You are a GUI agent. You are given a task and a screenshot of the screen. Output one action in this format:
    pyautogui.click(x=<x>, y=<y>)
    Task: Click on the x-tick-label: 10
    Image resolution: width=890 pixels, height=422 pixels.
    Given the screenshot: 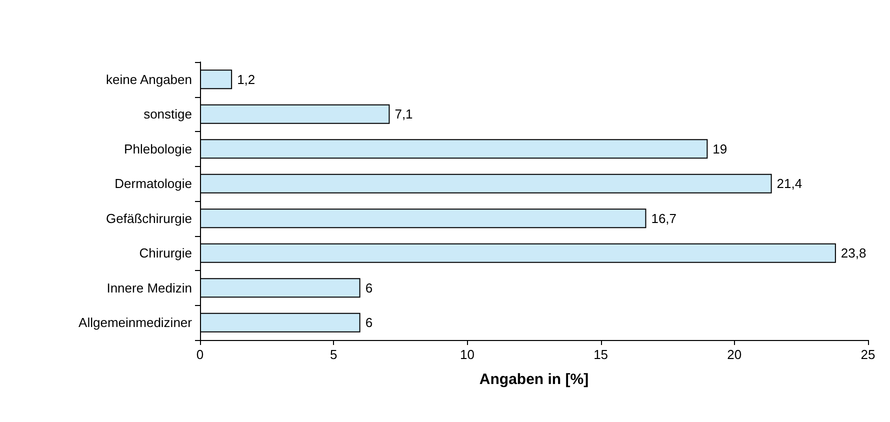 What is the action you would take?
    pyautogui.click(x=467, y=354)
    